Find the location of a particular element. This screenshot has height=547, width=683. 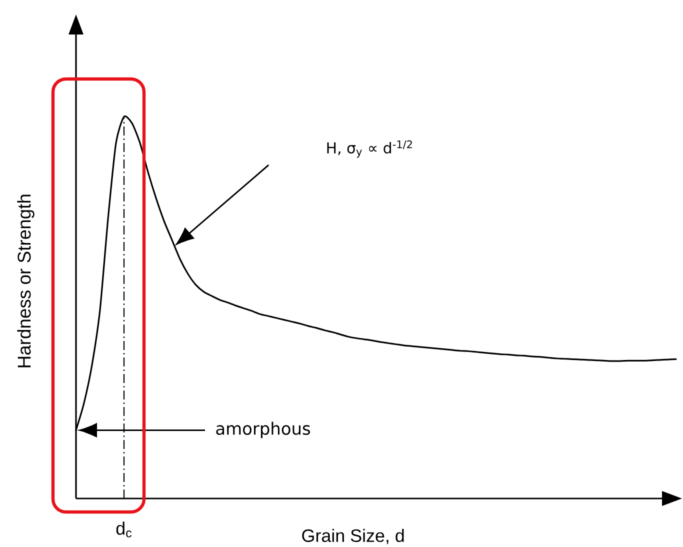

annotation: amorphous is located at coordinates (263, 430).